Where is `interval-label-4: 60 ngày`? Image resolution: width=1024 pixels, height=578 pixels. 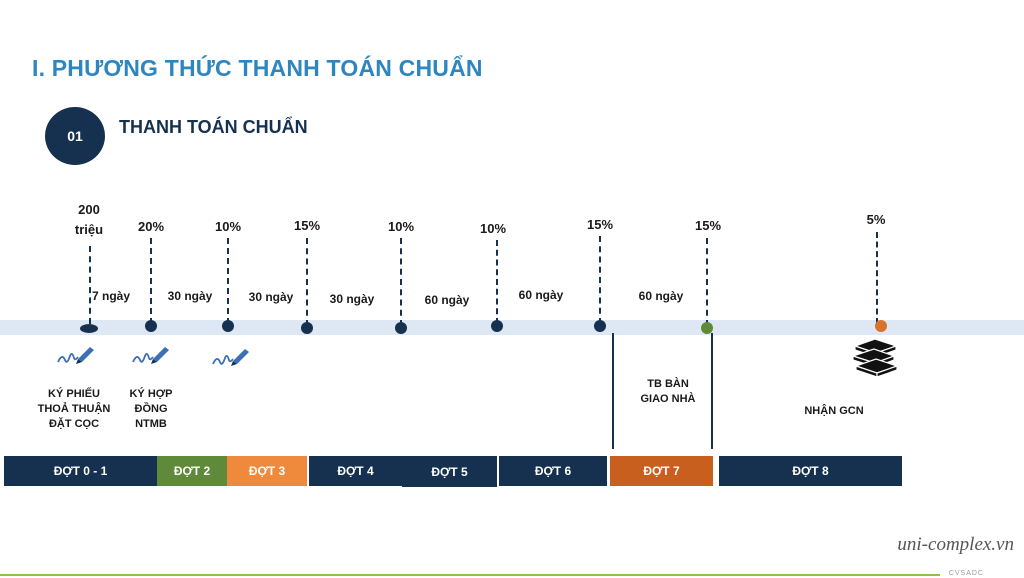
interval-label-4: 60 ngày is located at coordinates (447, 300).